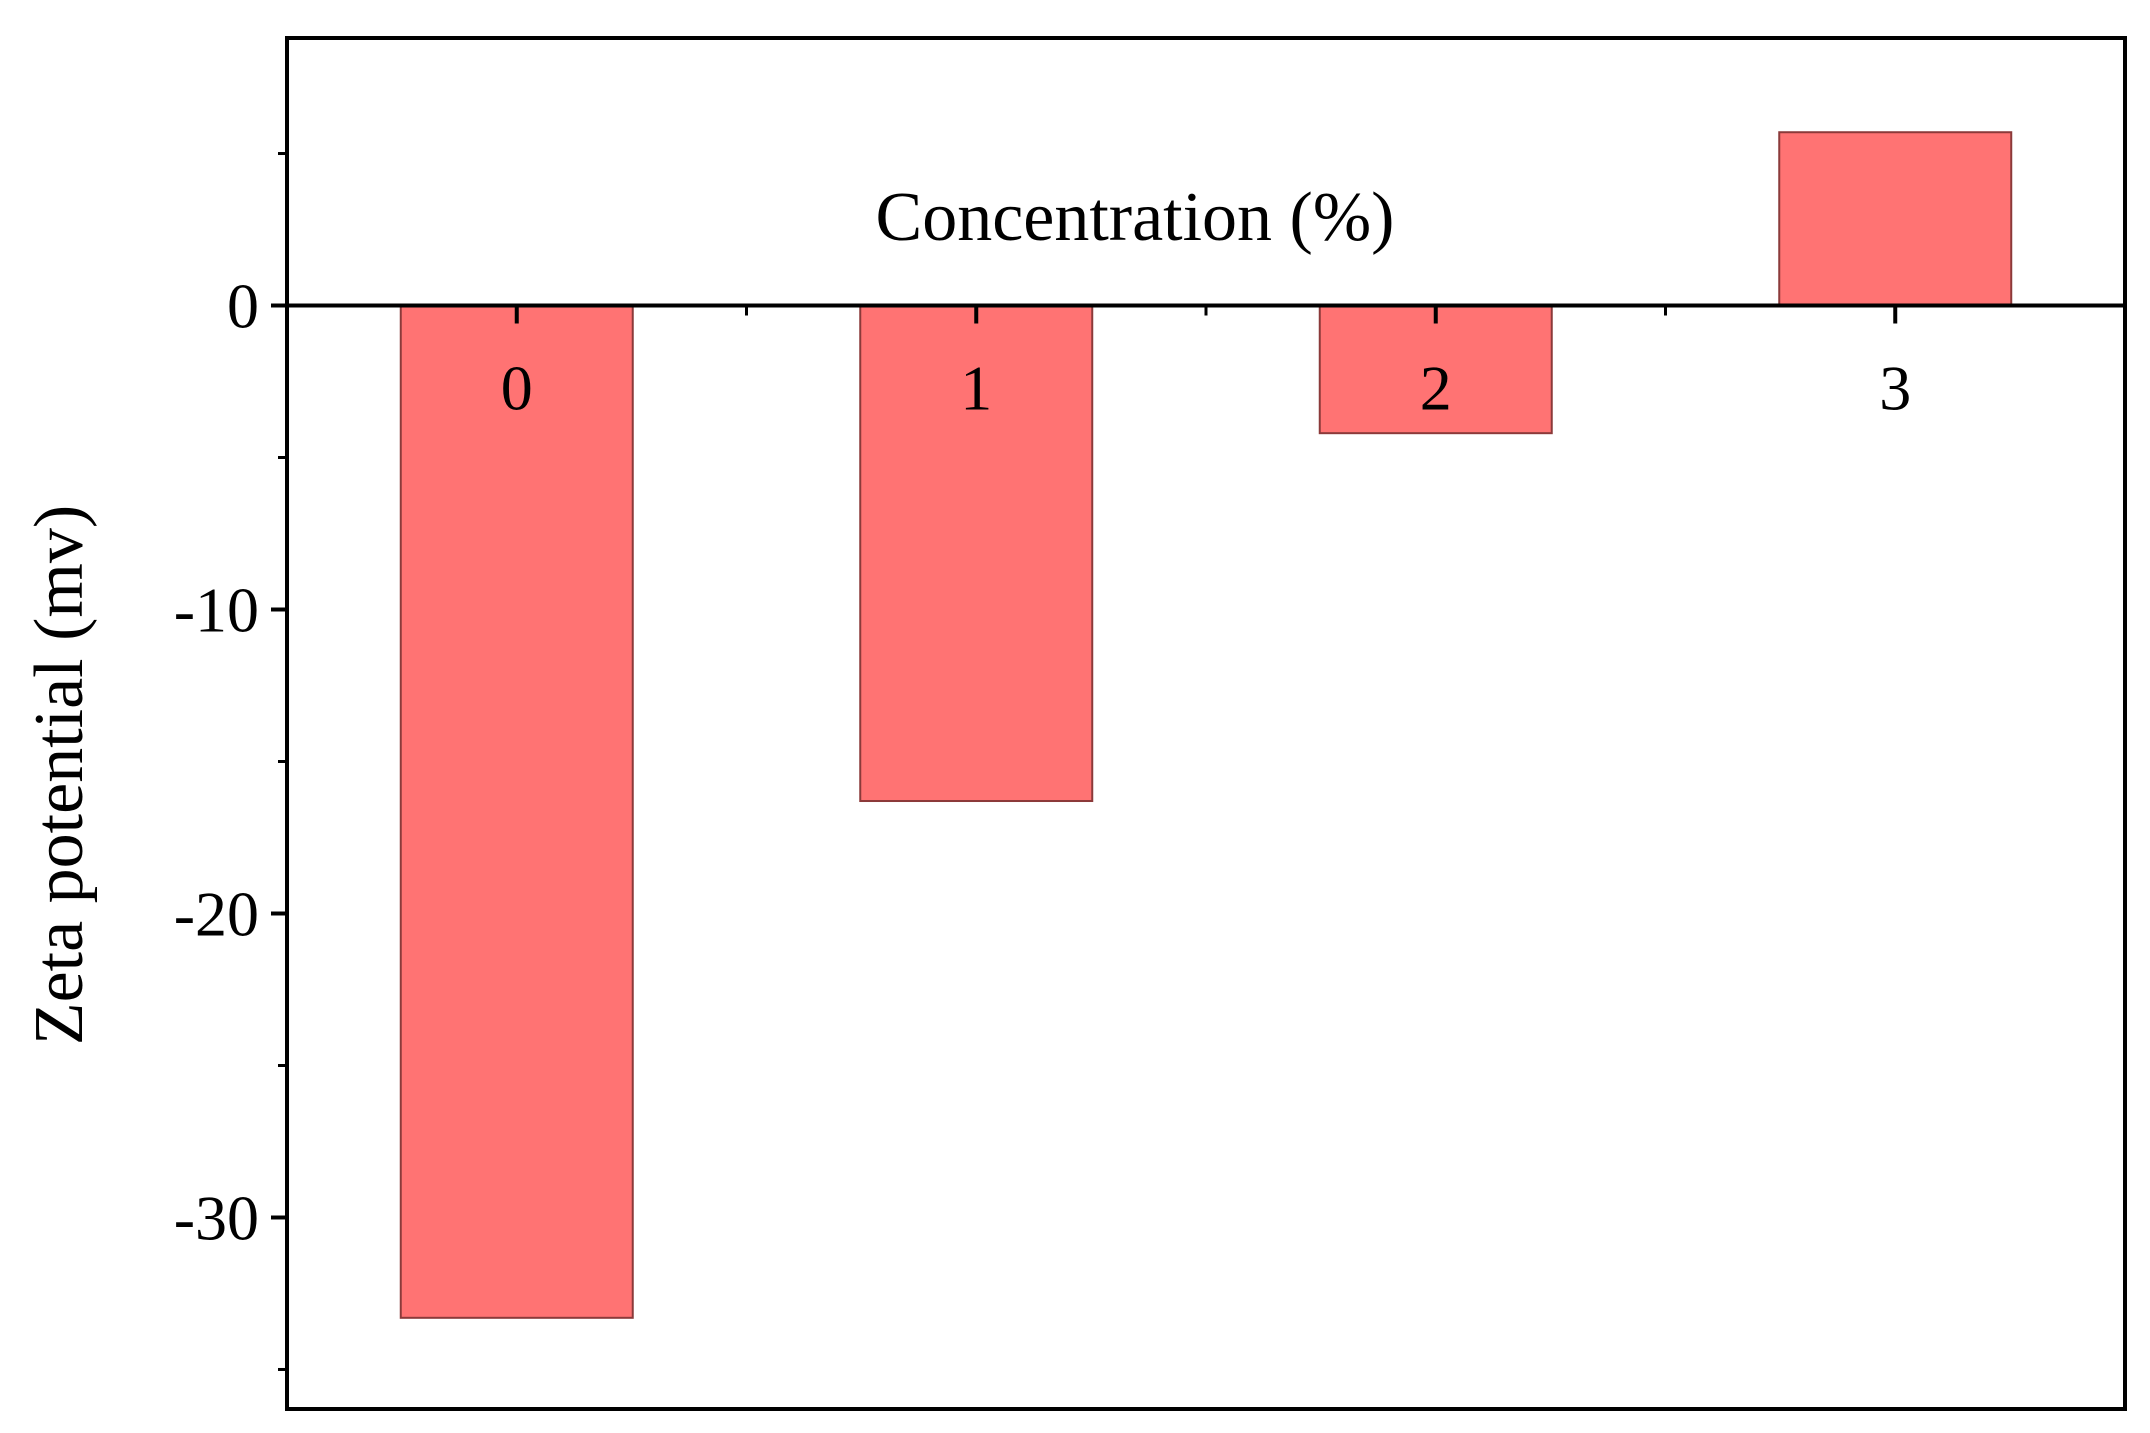 This screenshot has width=2150, height=1433. I want to click on y-tick-label: -10, so click(216, 610).